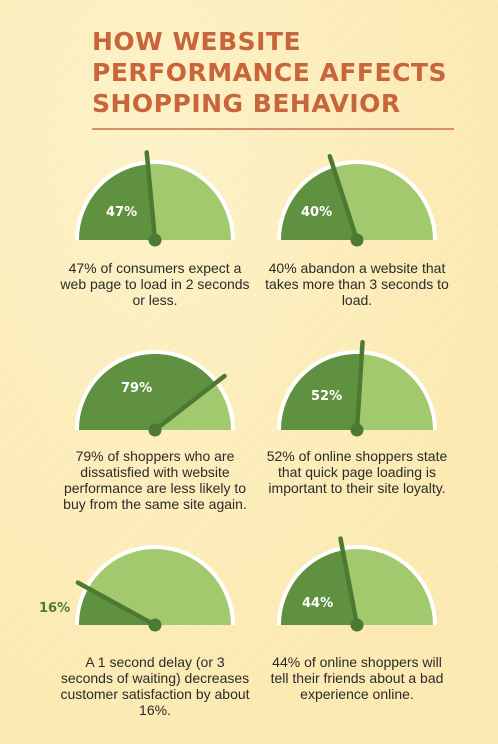 This screenshot has height=744, width=498. Describe the element at coordinates (269, 72) in the screenshot. I see `title-line-2: PERFORMANCE AFFECTS` at that location.